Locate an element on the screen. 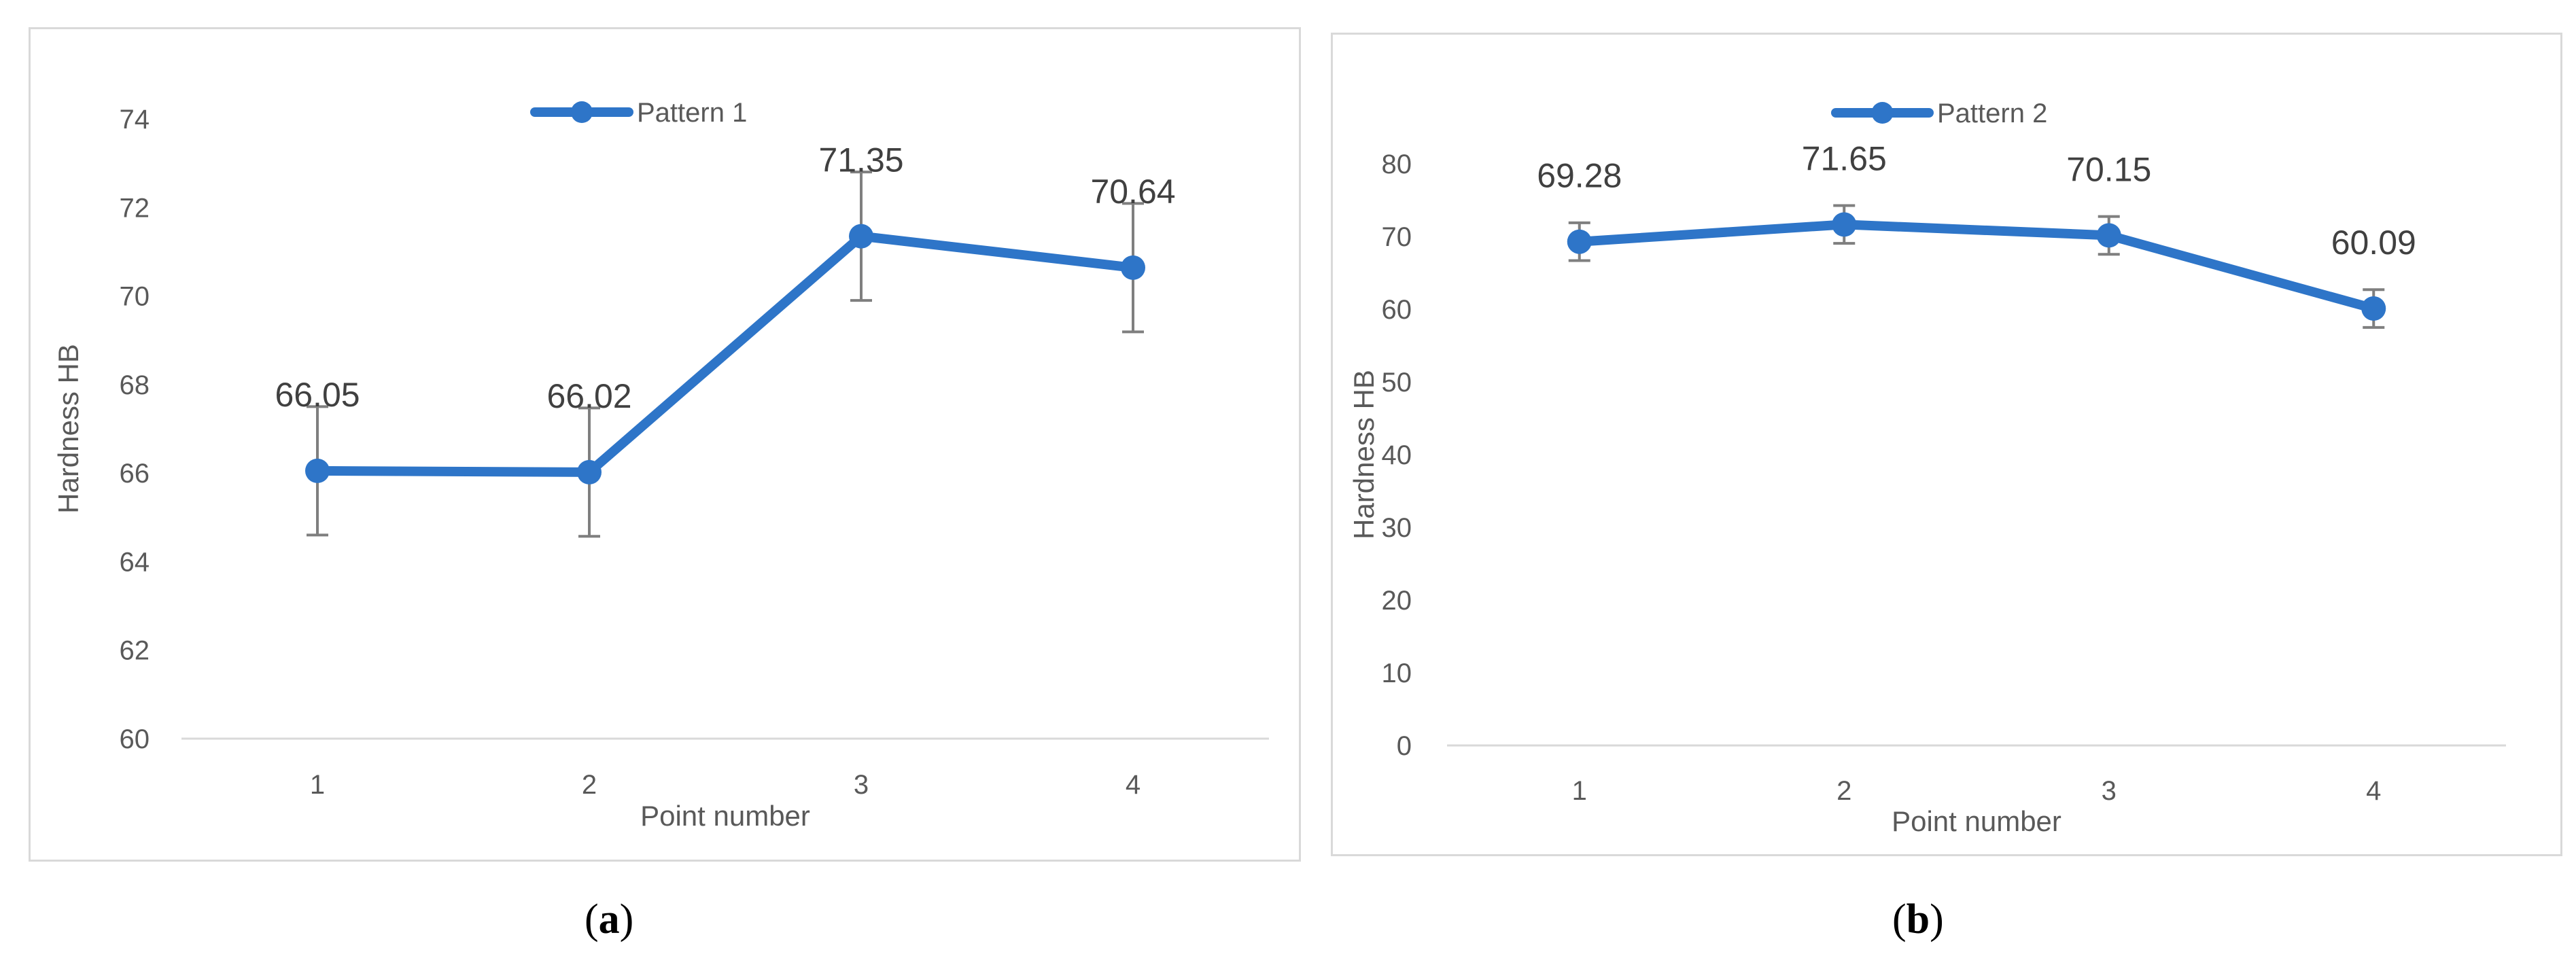 This screenshot has width=2576, height=969. caption-b-close: ) is located at coordinates (1937, 919).